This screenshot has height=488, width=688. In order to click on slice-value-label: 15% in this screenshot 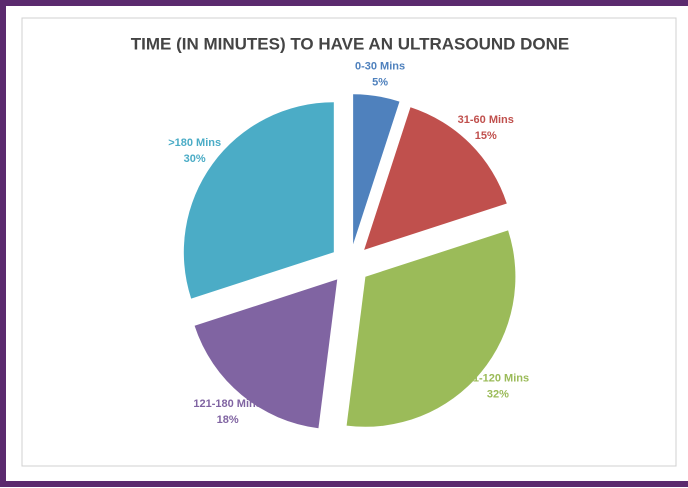, I will do `click(486, 136)`.